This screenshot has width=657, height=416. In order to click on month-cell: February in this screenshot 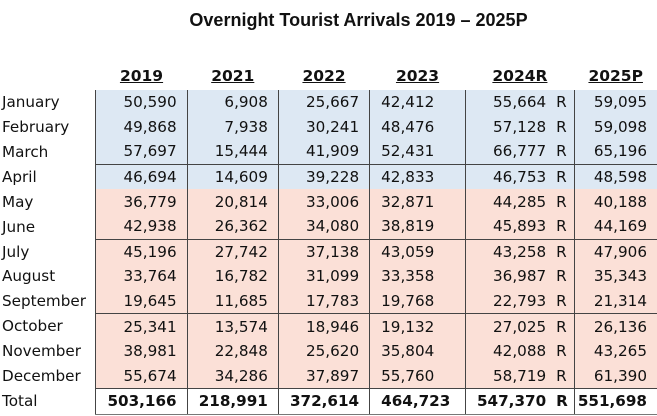, I will do `click(48, 127)`.